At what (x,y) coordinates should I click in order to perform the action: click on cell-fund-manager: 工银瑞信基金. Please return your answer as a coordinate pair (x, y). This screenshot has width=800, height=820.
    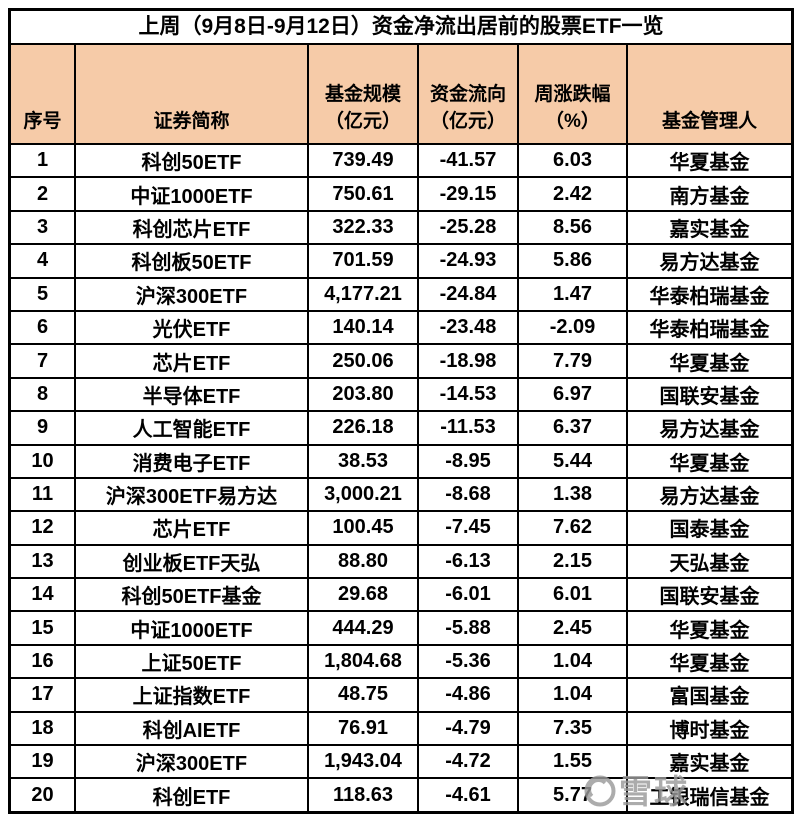
    Looking at the image, I should click on (709, 797).